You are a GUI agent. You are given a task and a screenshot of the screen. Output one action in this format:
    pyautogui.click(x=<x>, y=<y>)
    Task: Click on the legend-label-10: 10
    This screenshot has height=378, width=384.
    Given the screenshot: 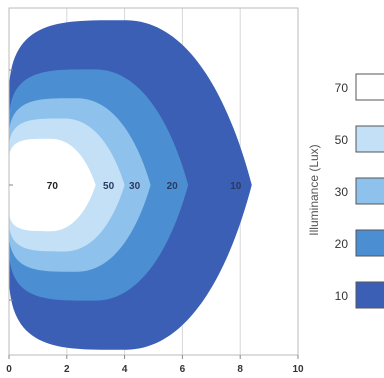 What is the action you would take?
    pyautogui.click(x=342, y=296)
    